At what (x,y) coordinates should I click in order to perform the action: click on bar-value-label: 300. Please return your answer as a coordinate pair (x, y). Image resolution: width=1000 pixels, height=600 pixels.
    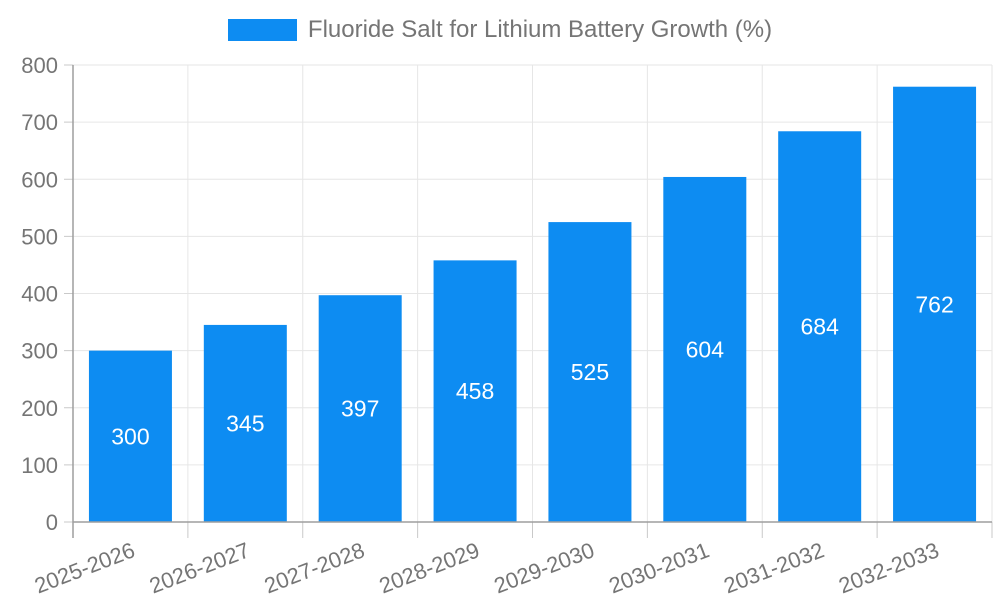
    Looking at the image, I should click on (130, 436).